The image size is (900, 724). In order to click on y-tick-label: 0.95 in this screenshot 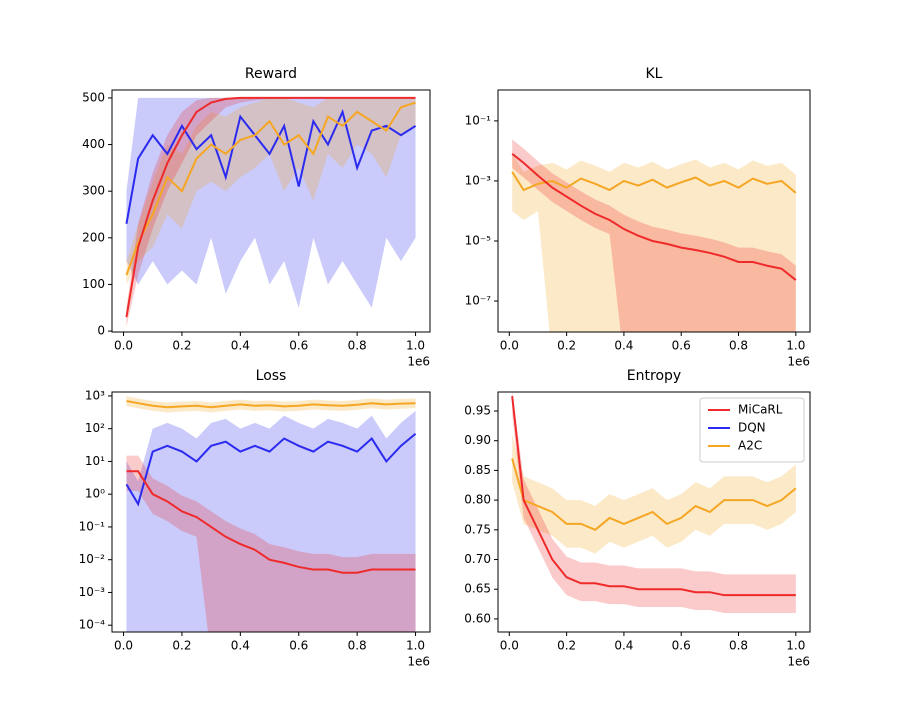, I will do `click(477, 411)`.